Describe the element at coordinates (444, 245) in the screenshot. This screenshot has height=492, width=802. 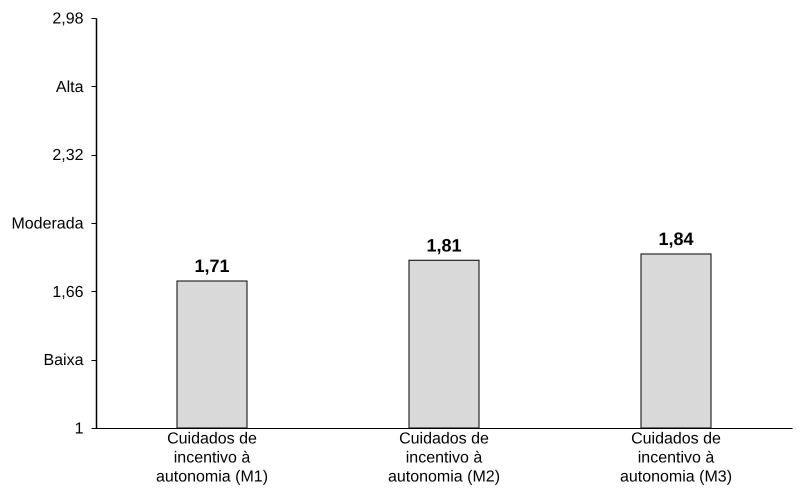
I see `data-label: 1,81` at that location.